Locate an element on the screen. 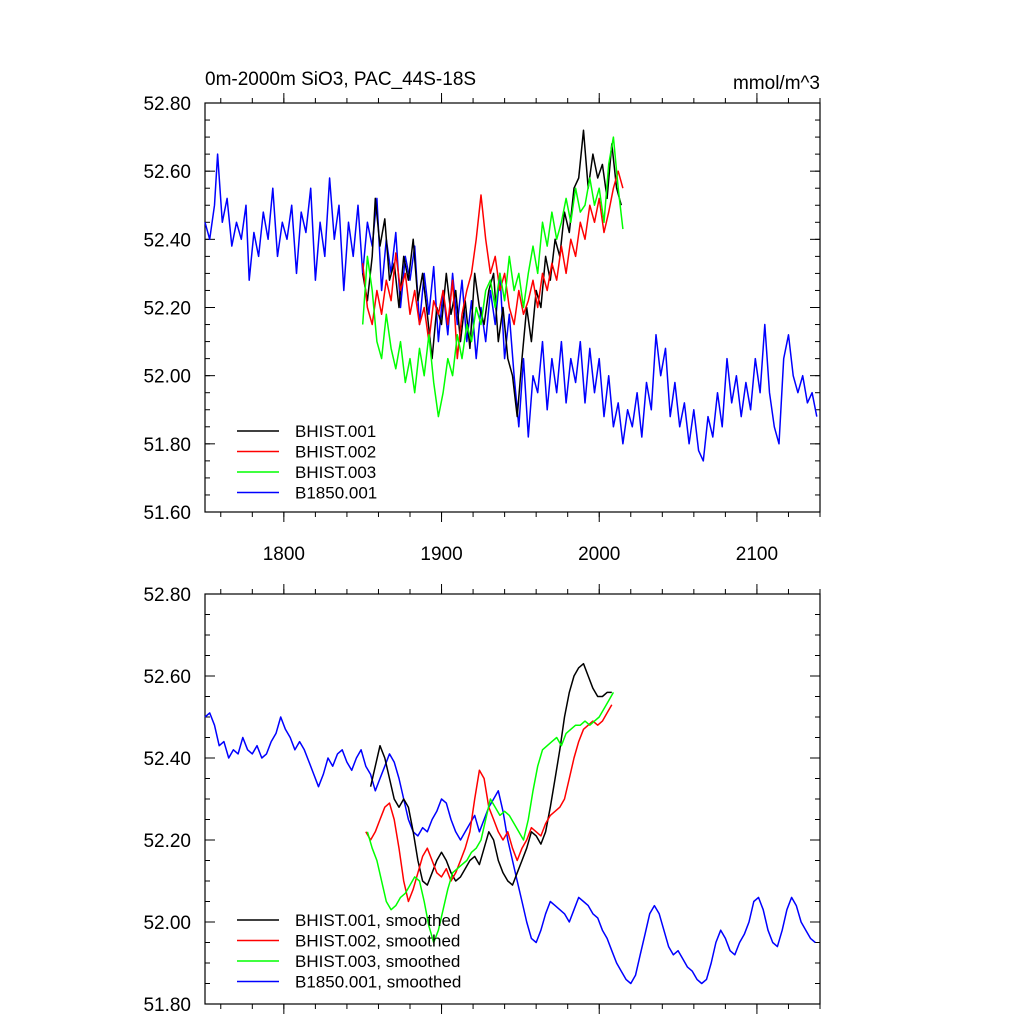 This screenshot has width=1024, height=1024. units-label: mmol/m^3 is located at coordinates (776, 83).